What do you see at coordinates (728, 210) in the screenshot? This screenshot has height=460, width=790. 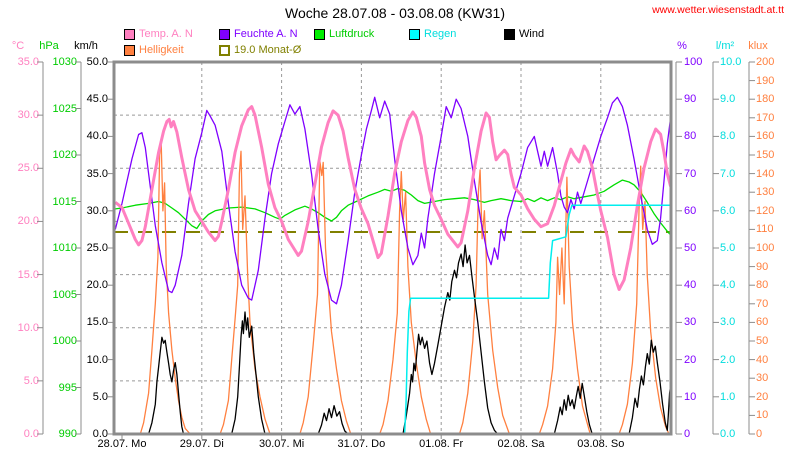 I see `y-tick-label: 6.0` at bounding box center [728, 210].